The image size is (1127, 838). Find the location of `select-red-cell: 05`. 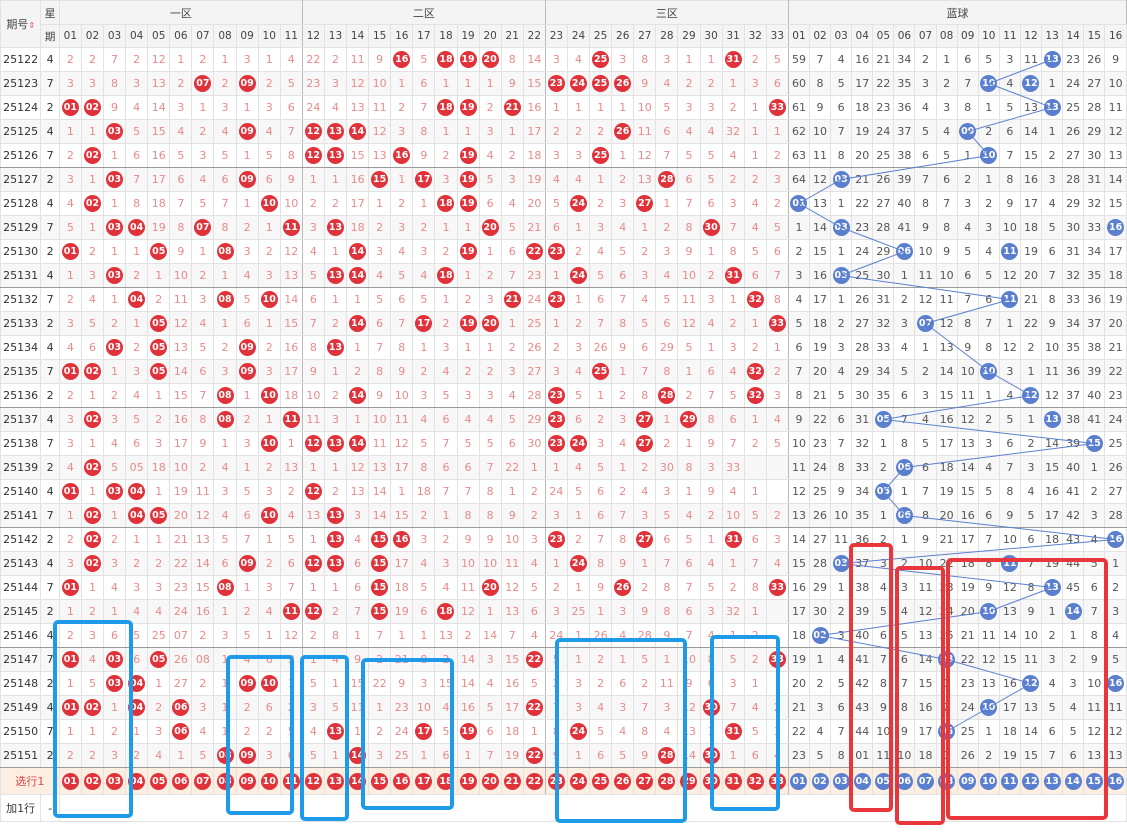

select-red-cell: 05 is located at coordinates (159, 781).